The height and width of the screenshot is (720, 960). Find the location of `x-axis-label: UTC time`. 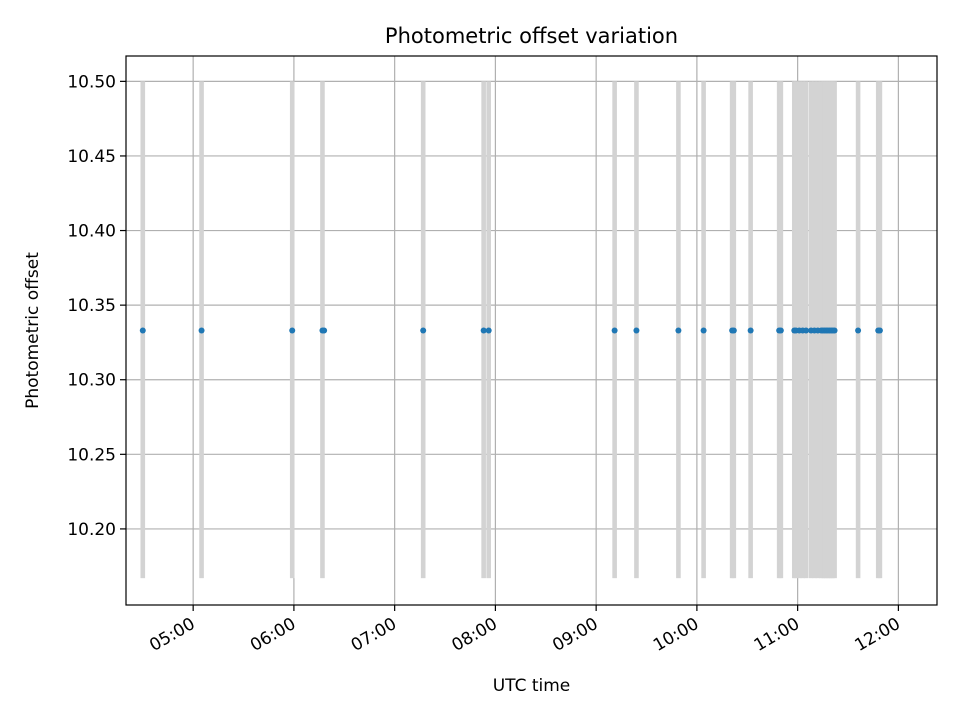

x-axis-label: UTC time is located at coordinates (532, 686).